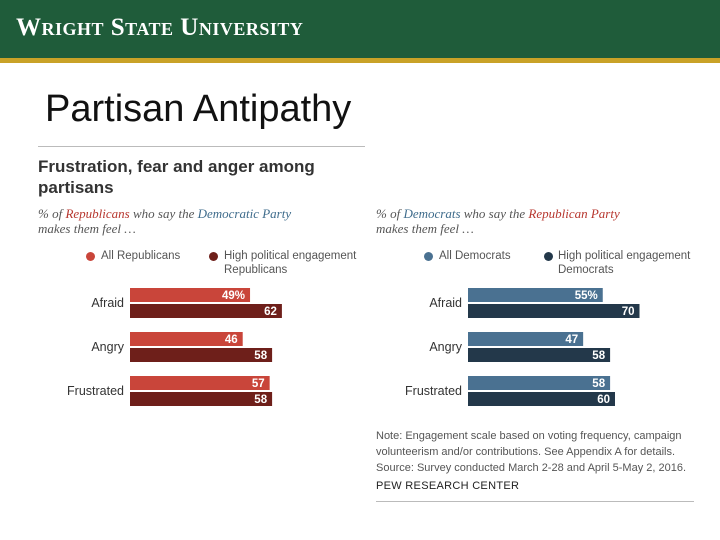 This screenshot has width=720, height=540. What do you see at coordinates (539, 355) in the screenshot?
I see `dem-bar-angry-high-engagement` at bounding box center [539, 355].